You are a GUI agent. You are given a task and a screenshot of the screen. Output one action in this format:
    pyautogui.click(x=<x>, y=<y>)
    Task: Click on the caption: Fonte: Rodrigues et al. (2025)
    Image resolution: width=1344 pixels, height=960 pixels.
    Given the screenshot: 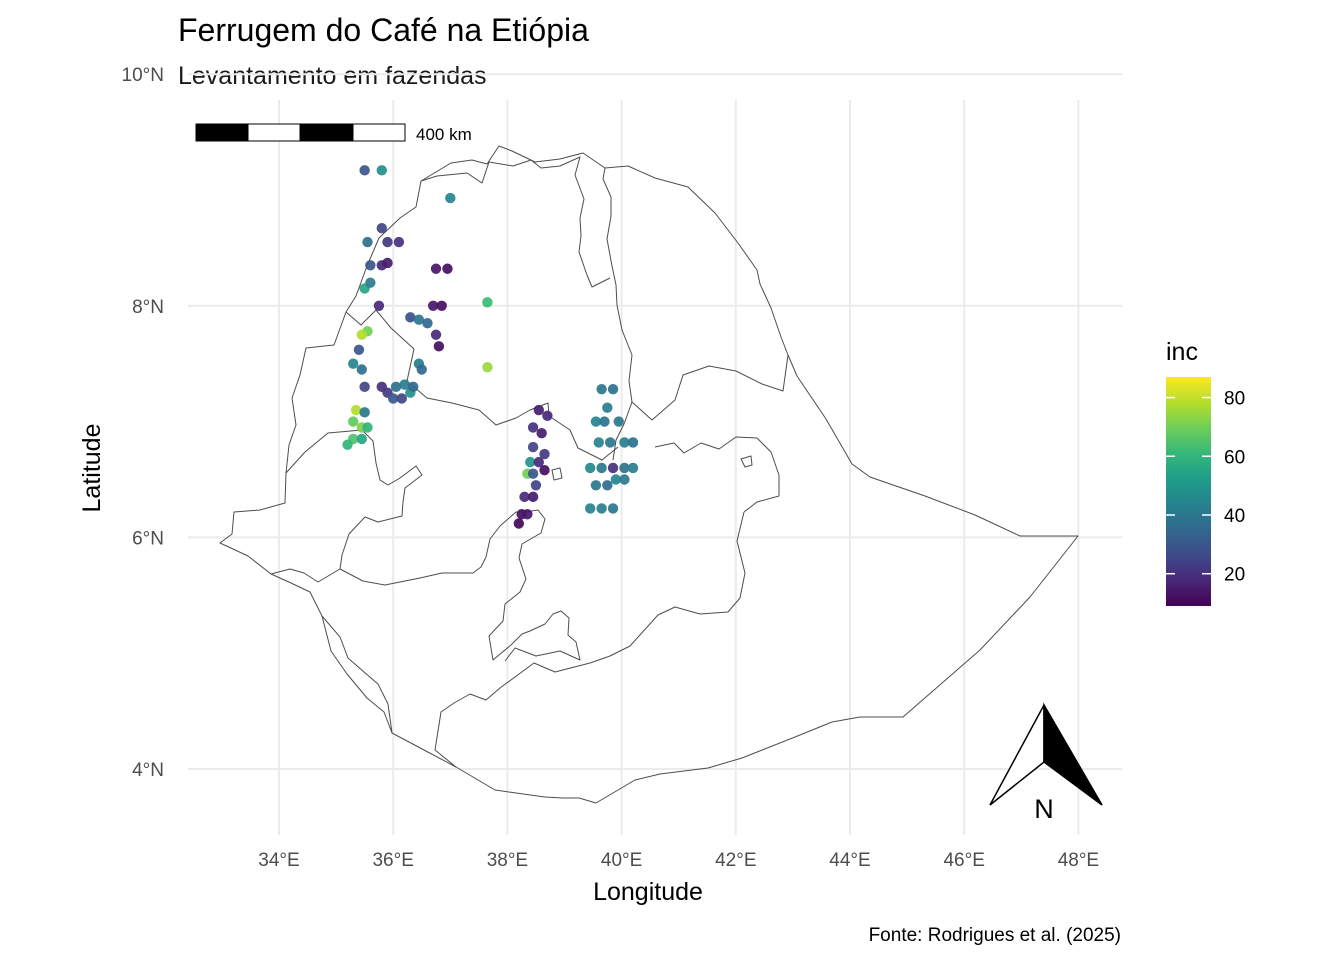 What is the action you would take?
    pyautogui.click(x=995, y=935)
    